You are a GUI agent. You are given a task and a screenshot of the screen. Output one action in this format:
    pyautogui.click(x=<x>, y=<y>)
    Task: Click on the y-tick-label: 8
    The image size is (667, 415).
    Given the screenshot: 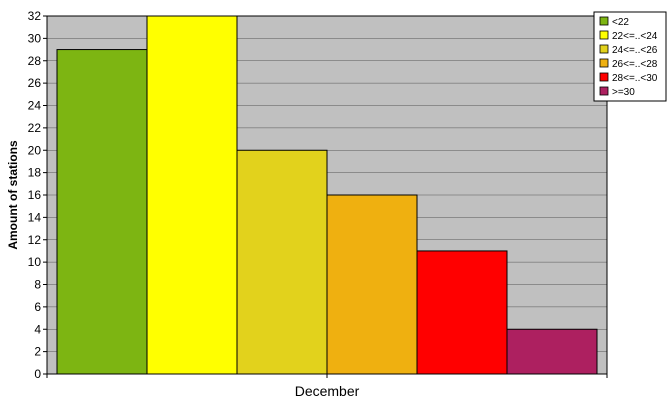 What is the action you would take?
    pyautogui.click(x=37, y=285)
    